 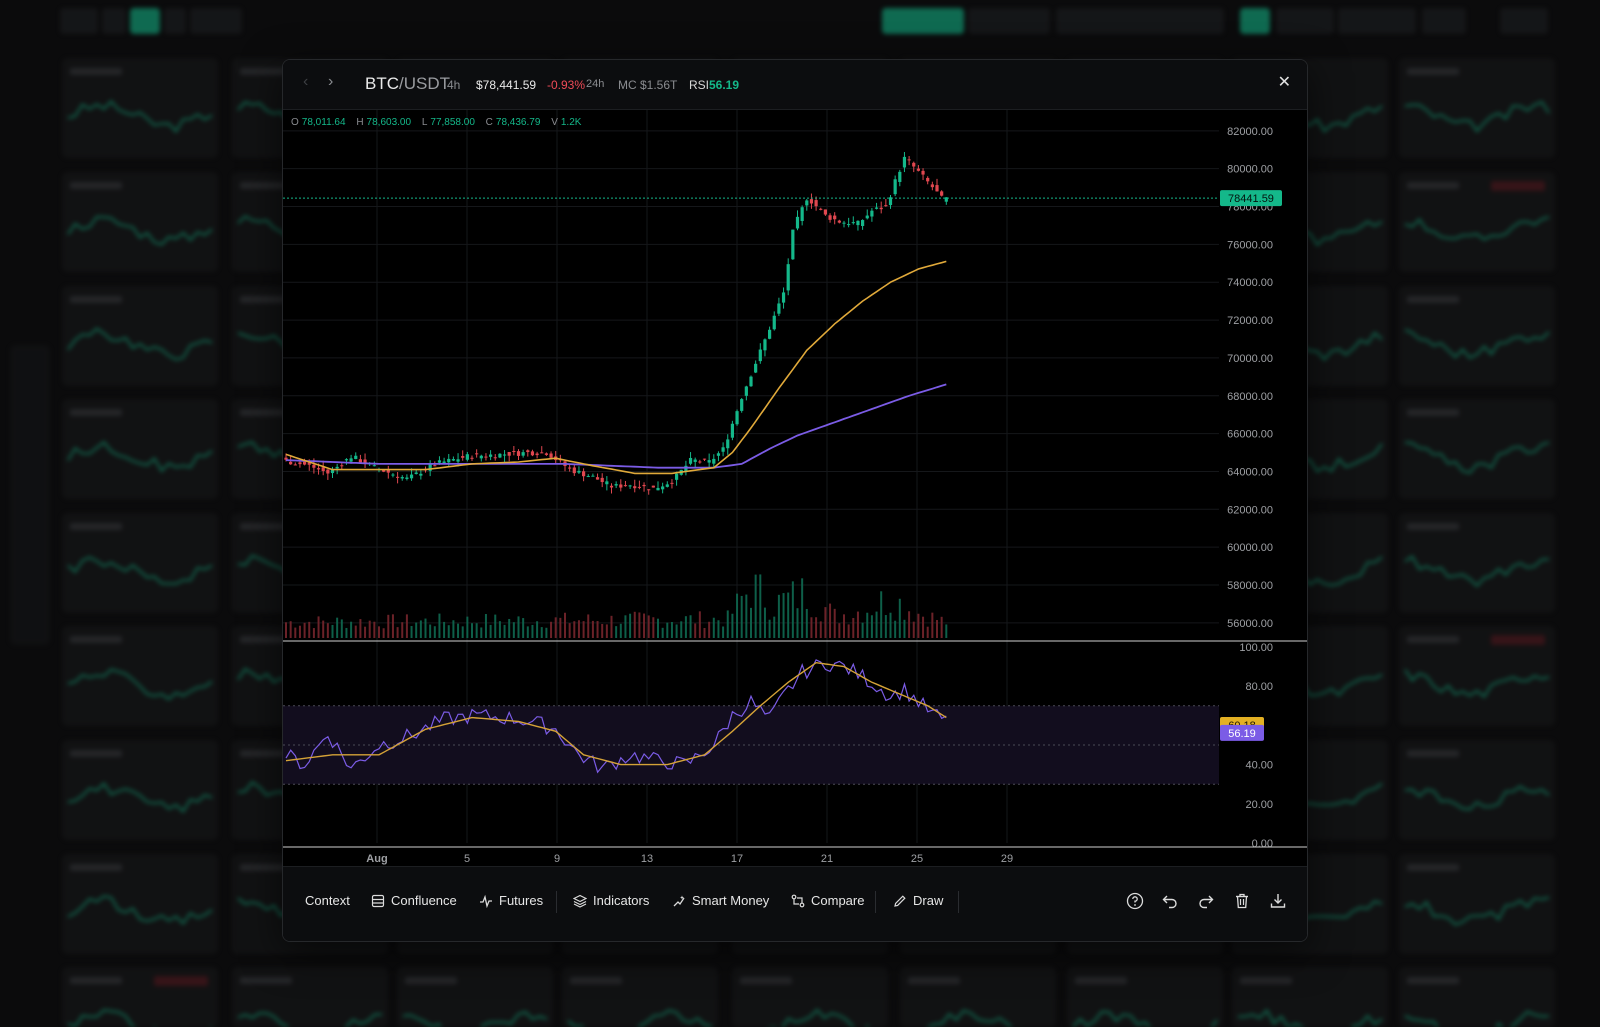 What do you see at coordinates (1250, 321) in the screenshot?
I see `price-axis-tick: 72000.00` at bounding box center [1250, 321].